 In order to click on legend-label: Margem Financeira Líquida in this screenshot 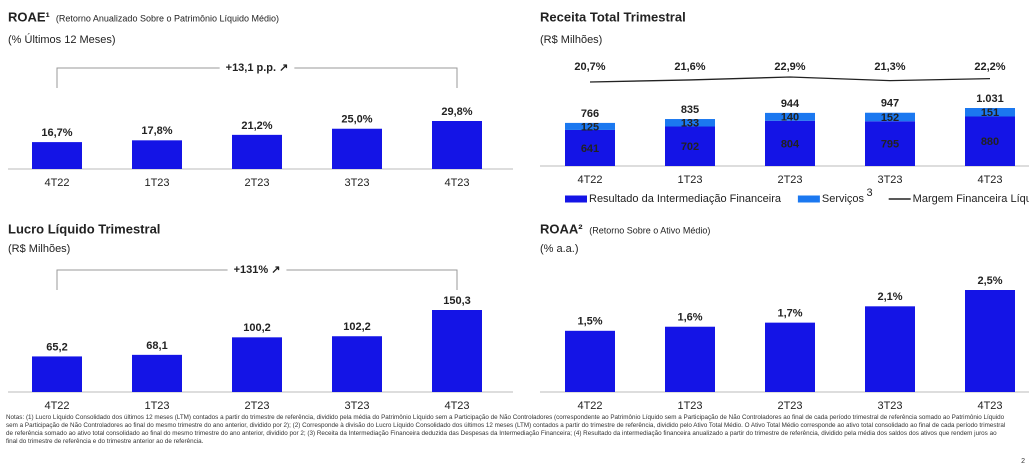, I will do `click(971, 199)`.